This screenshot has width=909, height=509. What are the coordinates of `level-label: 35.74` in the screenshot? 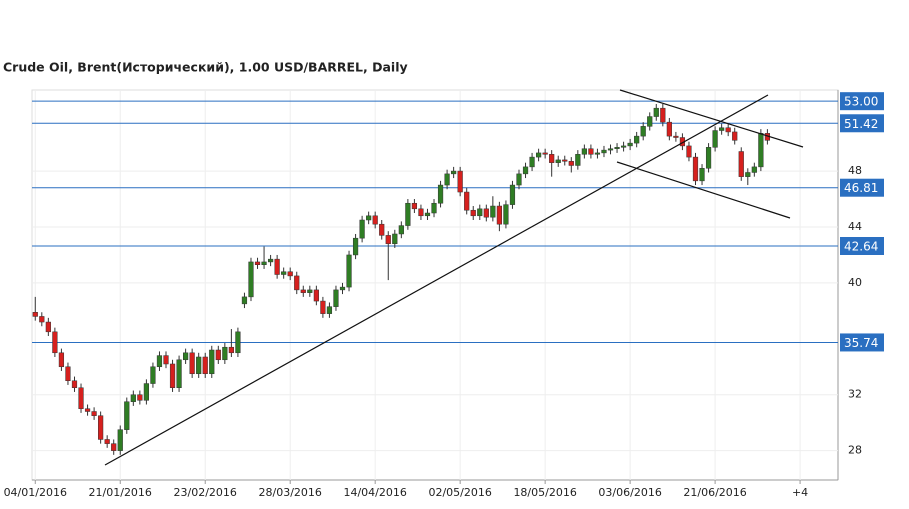 It's located at (861, 343).